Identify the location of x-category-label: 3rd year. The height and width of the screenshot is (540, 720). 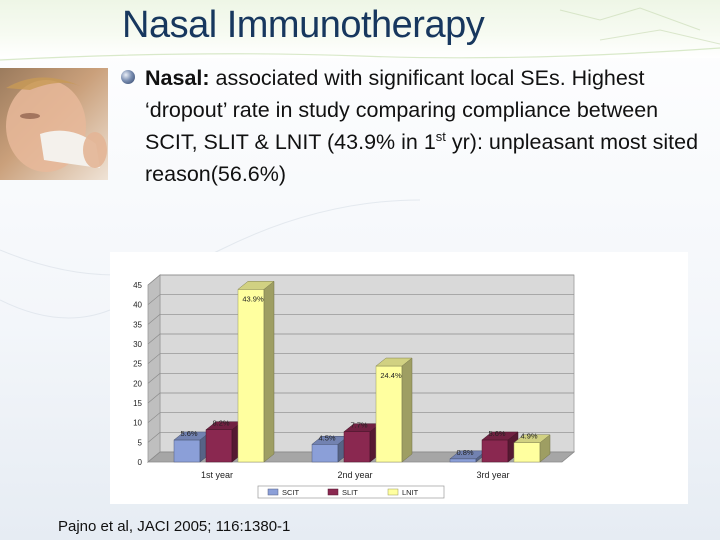
(492, 475).